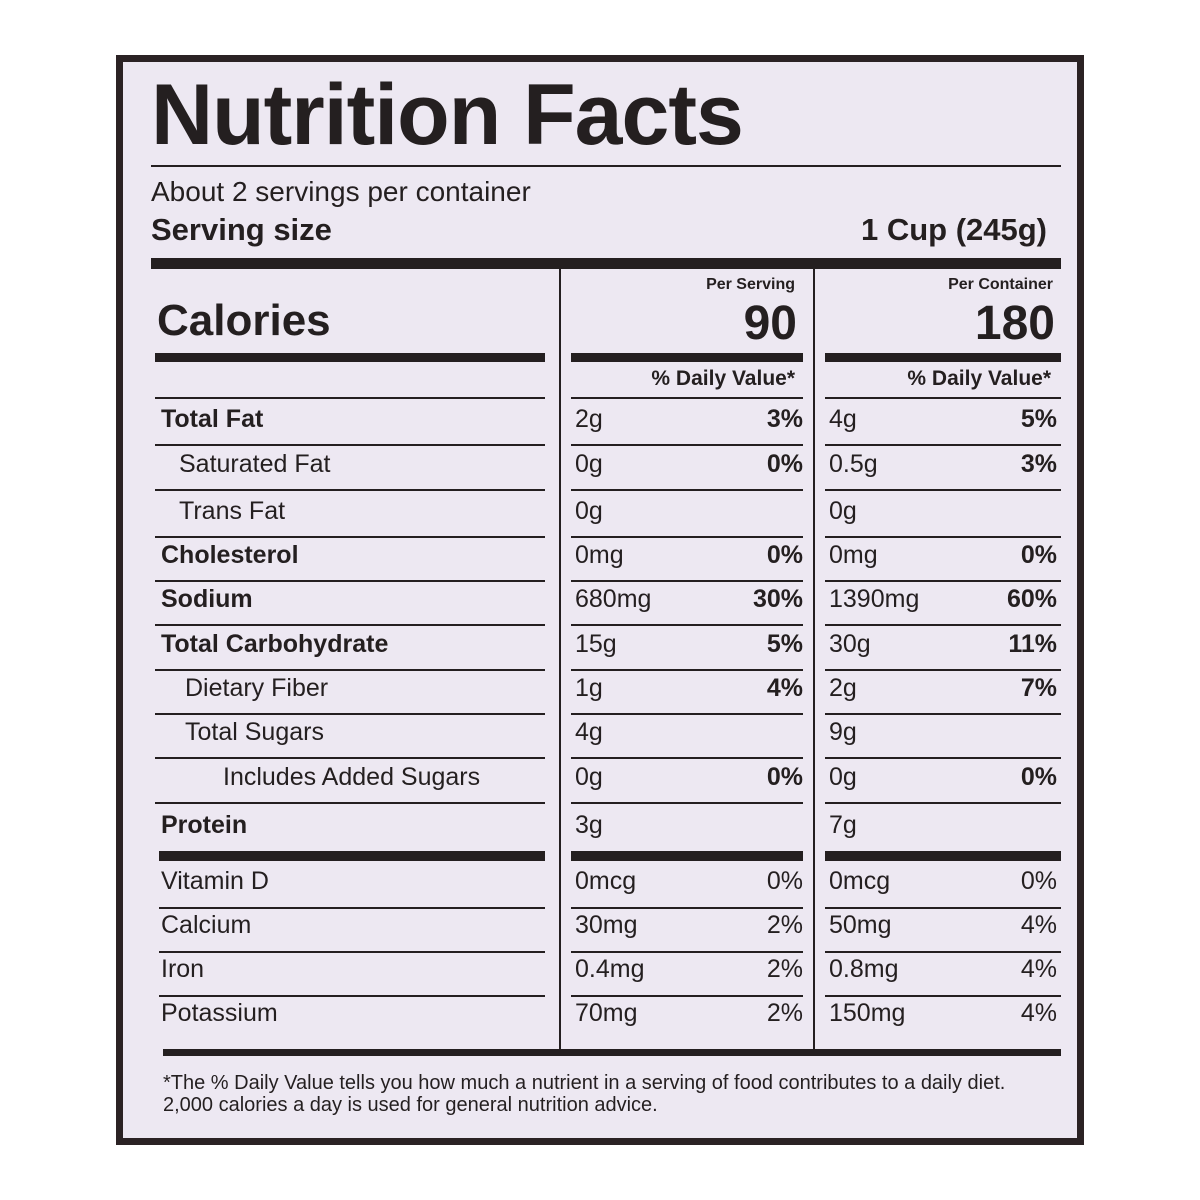 The height and width of the screenshot is (1200, 1200). Describe the element at coordinates (244, 320) in the screenshot. I see `calories-label: Calories` at that location.